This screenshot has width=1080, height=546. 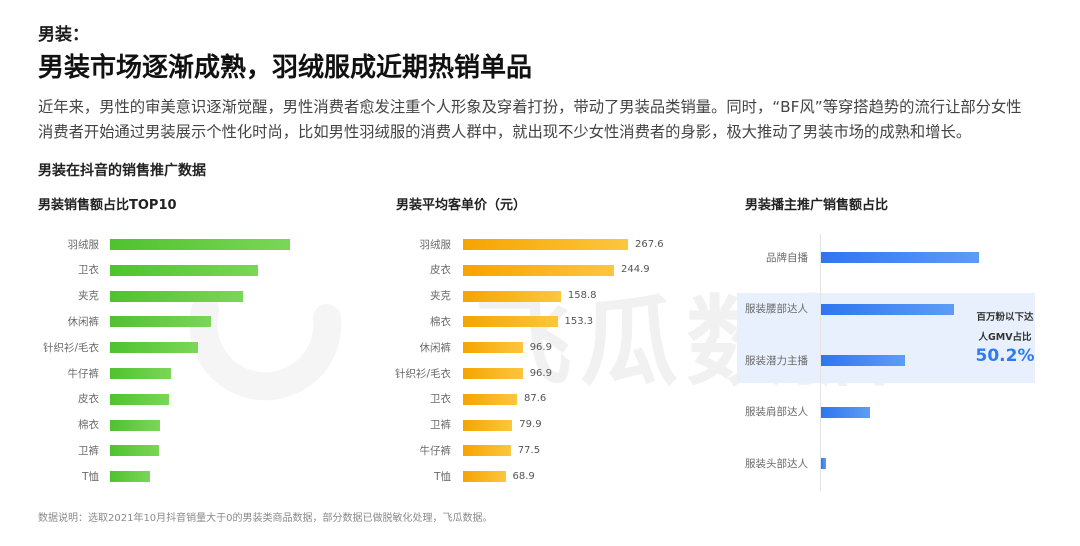 What do you see at coordinates (1005, 356) in the screenshot?
I see `highlight-value: 50.2%` at bounding box center [1005, 356].